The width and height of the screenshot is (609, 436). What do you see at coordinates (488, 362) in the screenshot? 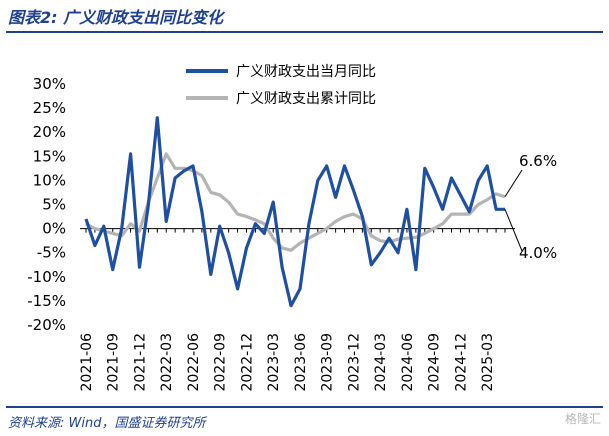
I see `x-tick-label: 2025-03` at bounding box center [488, 362].